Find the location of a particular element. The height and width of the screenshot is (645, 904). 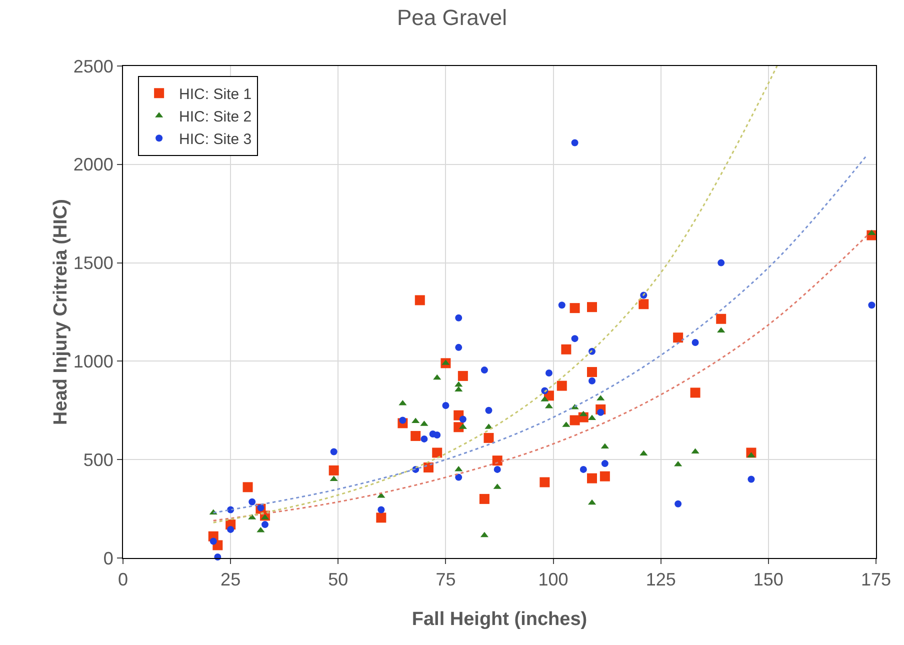

x-tick-label: 175 is located at coordinates (876, 580).